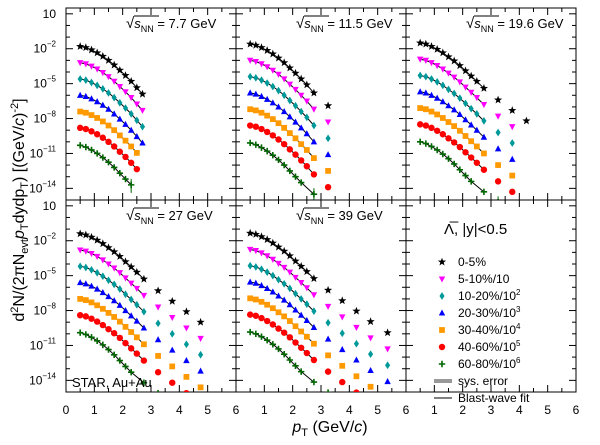 The image size is (600, 445). I want to click on energy-label: √sNN = 39 GeV, so click(339, 216).